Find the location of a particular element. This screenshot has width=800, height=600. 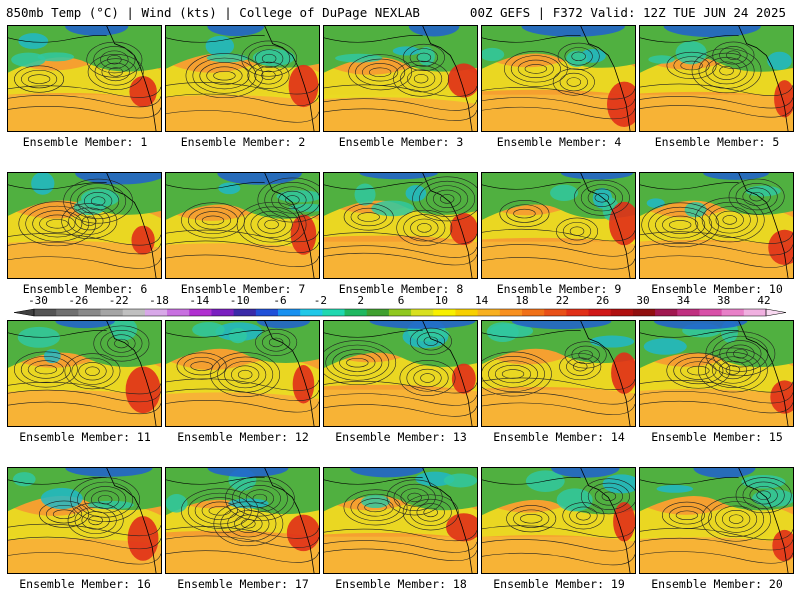

ensemble-member-label: Ensemble Member: 3 is located at coordinates (401, 142).